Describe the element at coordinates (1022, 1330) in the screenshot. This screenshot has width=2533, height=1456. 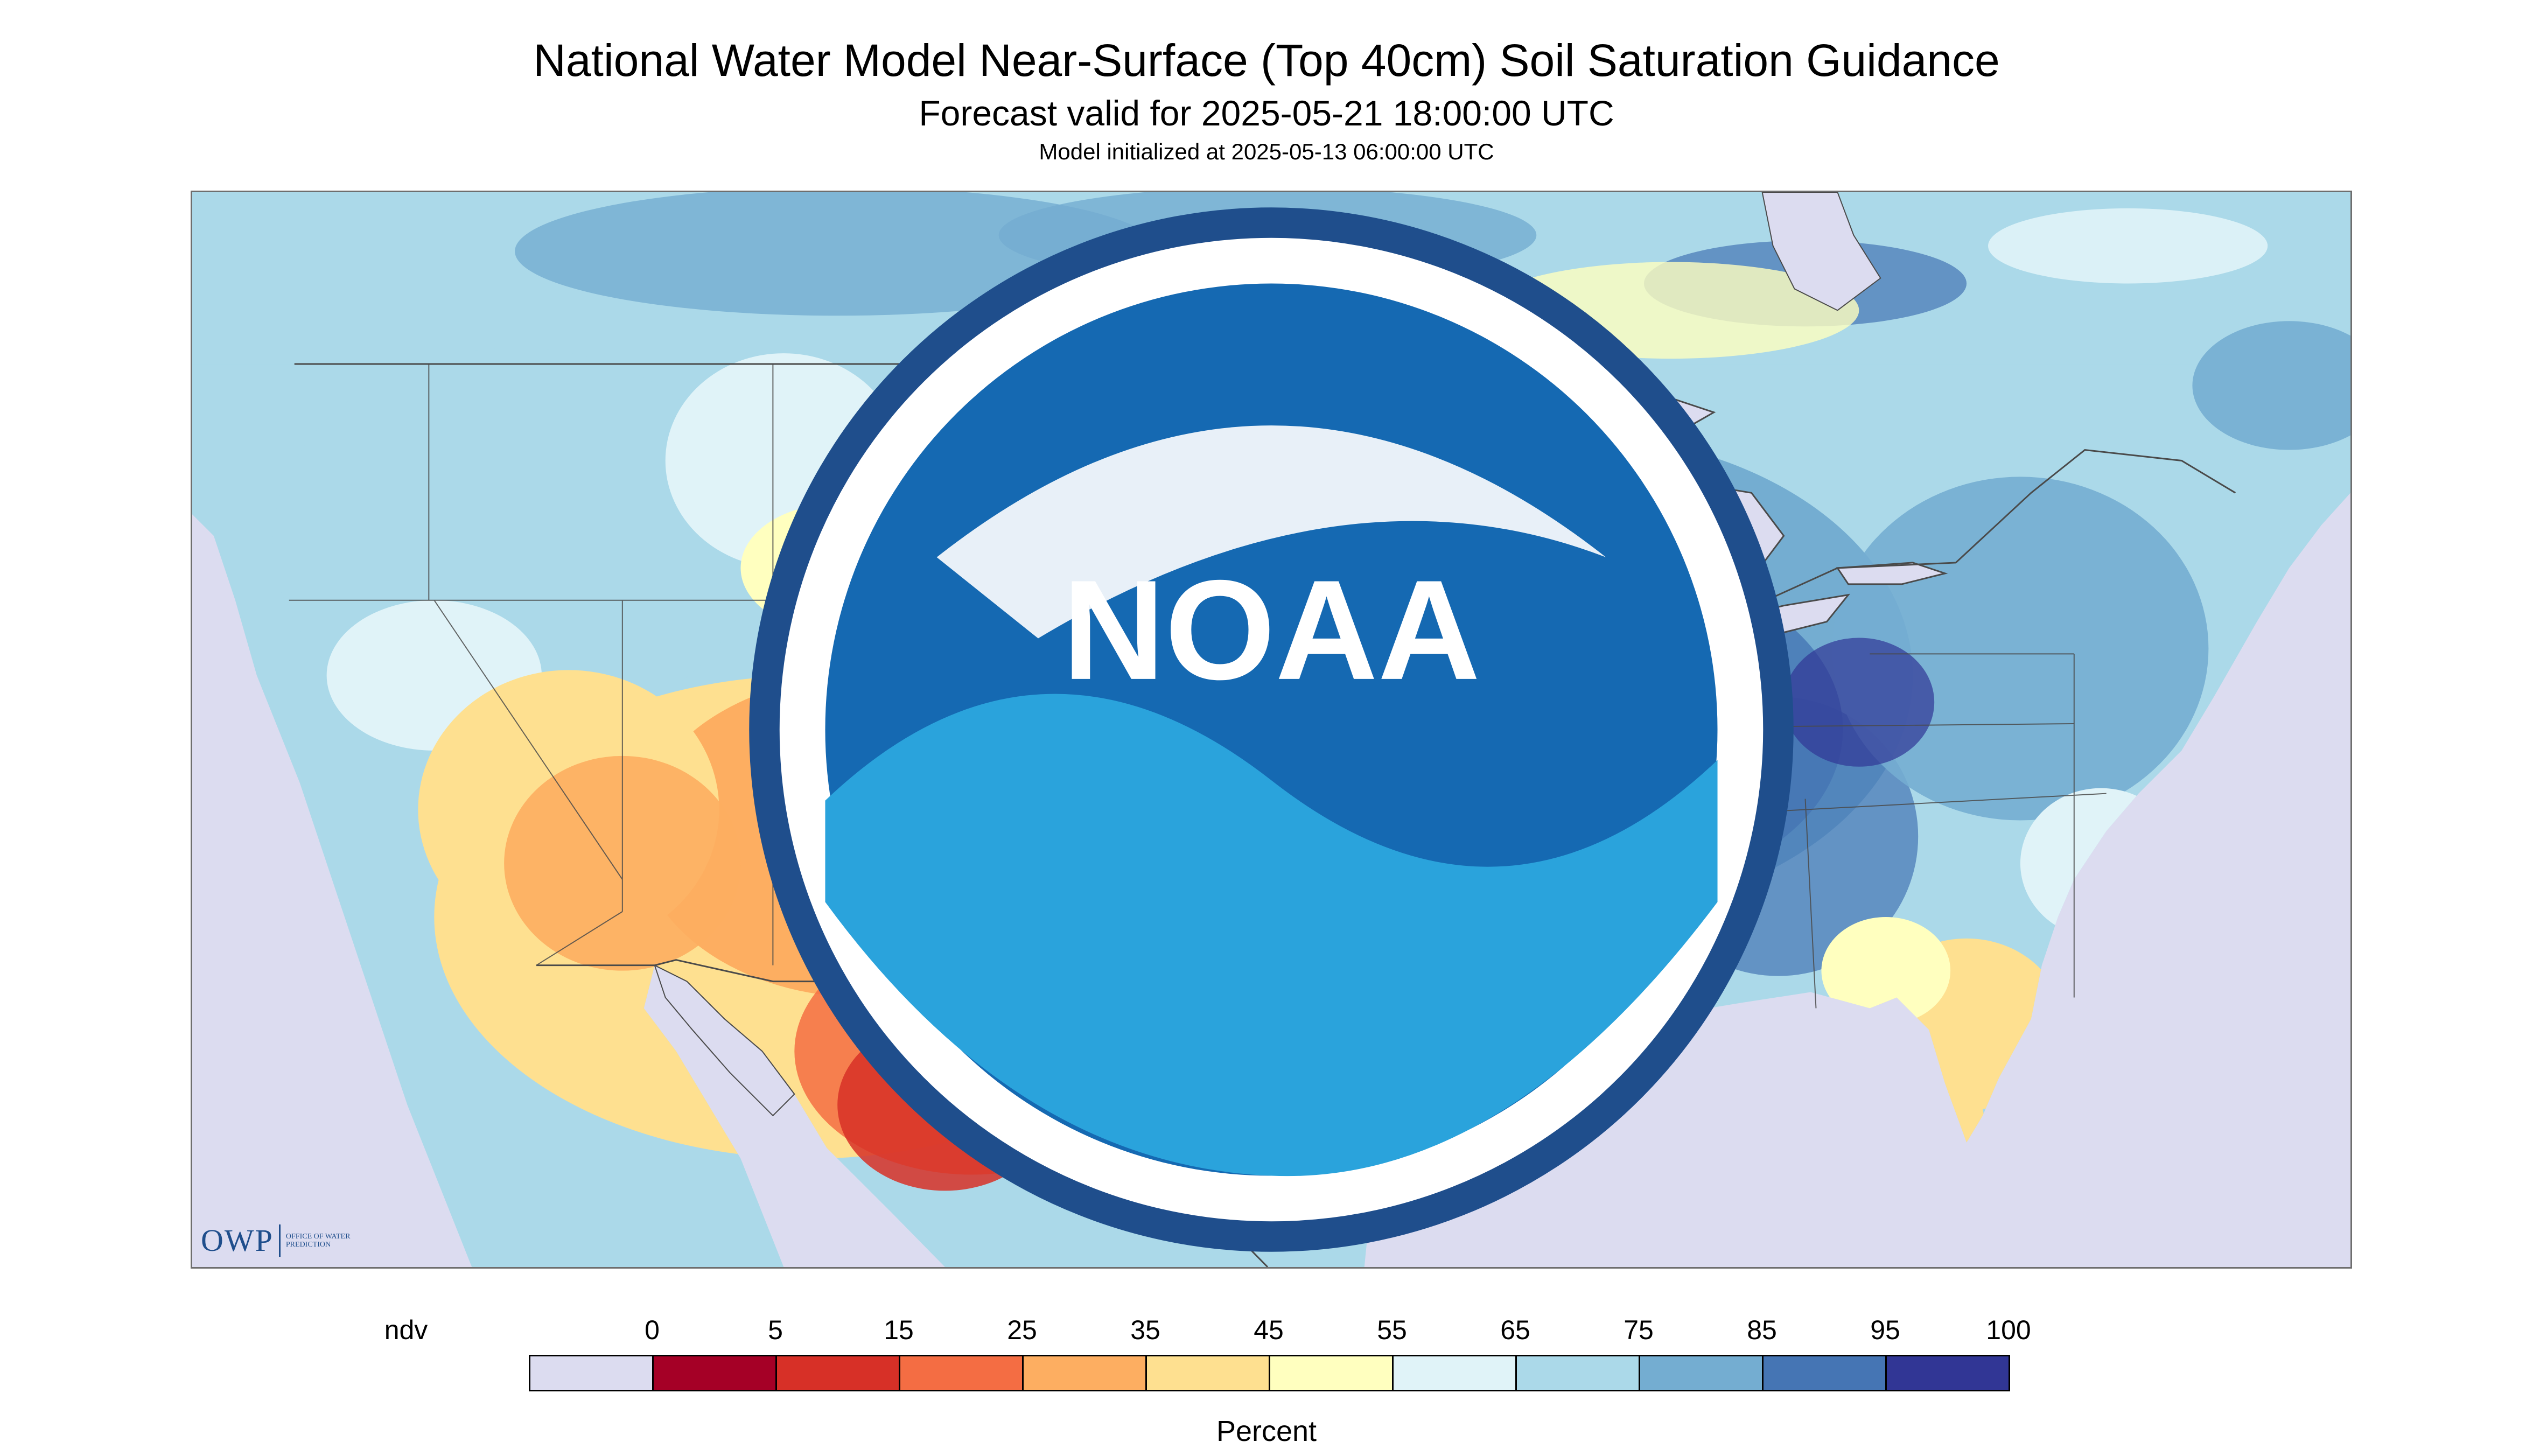
I see `legend-tick-label: 25` at that location.